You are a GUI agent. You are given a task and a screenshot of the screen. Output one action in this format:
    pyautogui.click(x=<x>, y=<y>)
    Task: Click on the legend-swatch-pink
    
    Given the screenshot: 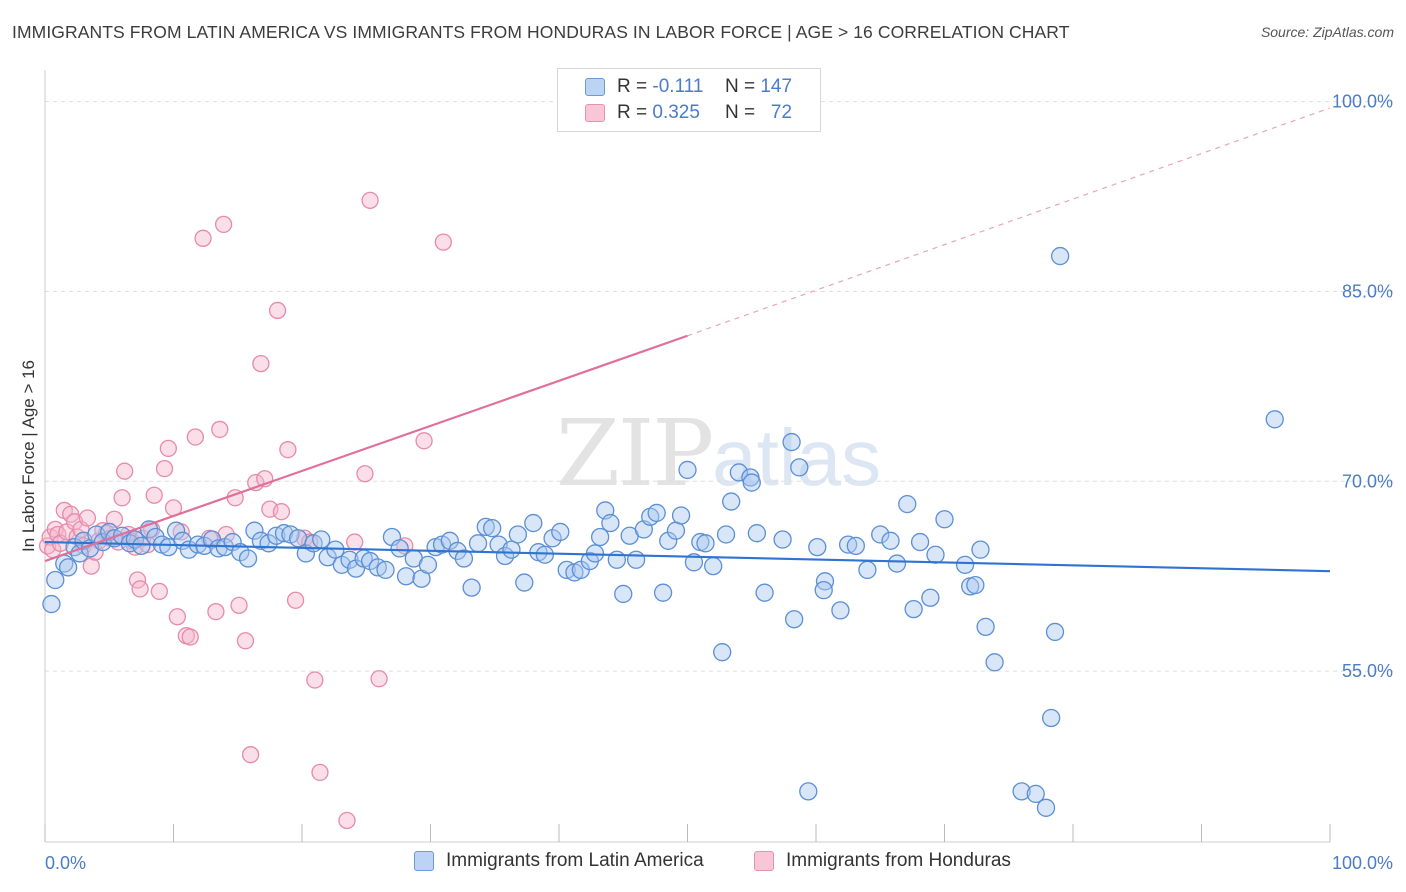 What is the action you would take?
    pyautogui.click(x=595, y=113)
    